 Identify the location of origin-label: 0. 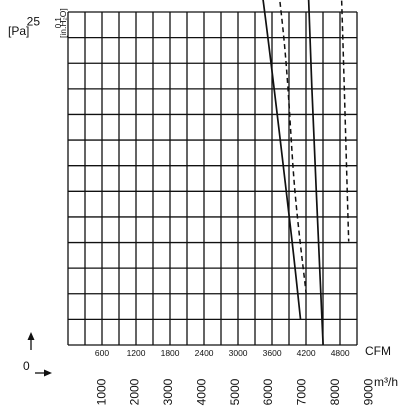
(26, 366).